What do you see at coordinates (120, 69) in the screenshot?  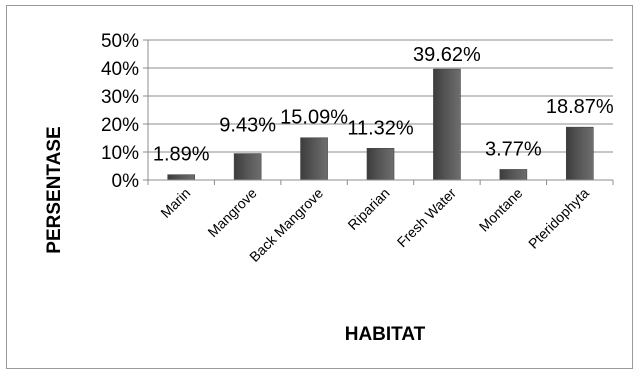 I see `y-tick-label: 40%` at bounding box center [120, 69].